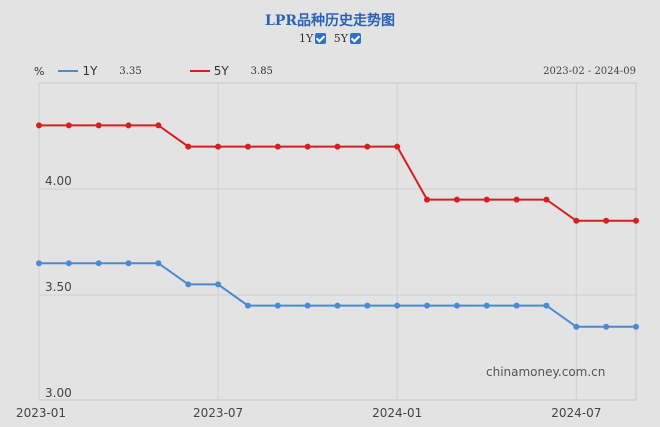  Describe the element at coordinates (90, 71) in the screenshot. I see `legend-label-1y: 1Y` at that location.